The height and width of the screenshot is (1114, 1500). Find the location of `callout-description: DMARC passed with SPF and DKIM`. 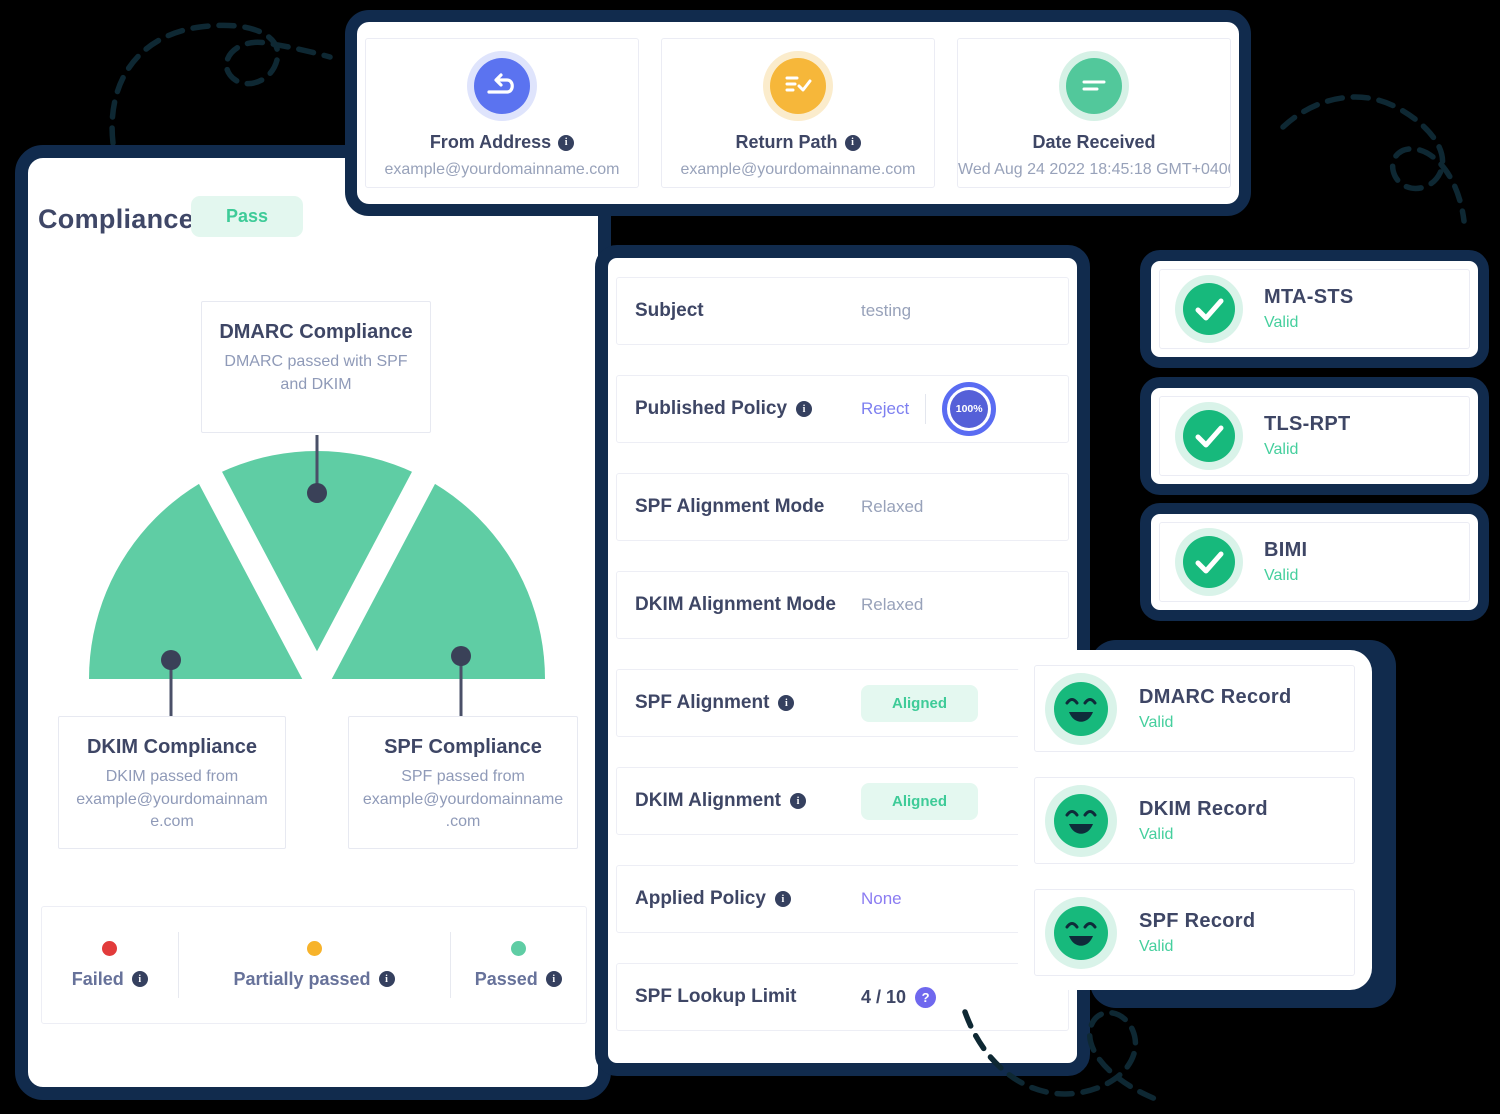

callout-description: DMARC passed with SPF and DKIM is located at coordinates (316, 373).